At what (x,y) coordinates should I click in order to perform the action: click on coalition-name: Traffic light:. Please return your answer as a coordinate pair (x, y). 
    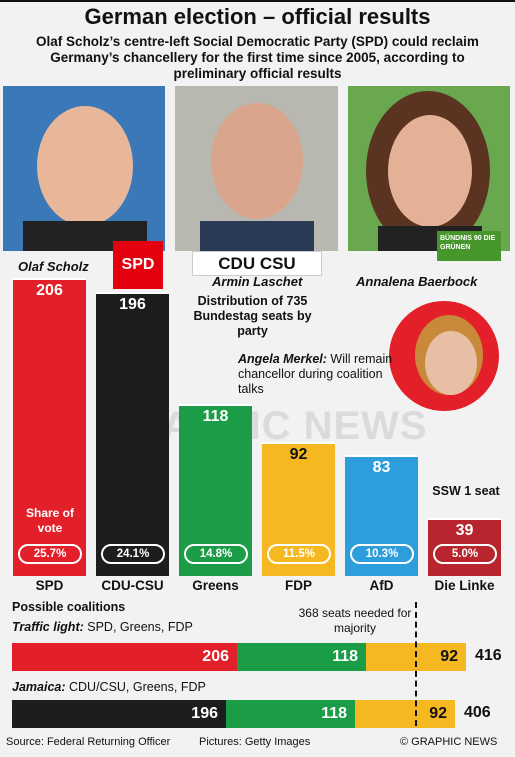
    Looking at the image, I should click on (48, 627).